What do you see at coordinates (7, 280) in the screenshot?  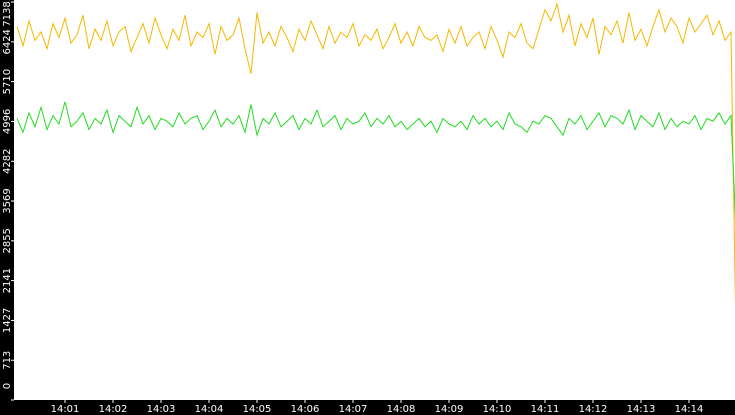 I see `y-tick-label: 2141` at bounding box center [7, 280].